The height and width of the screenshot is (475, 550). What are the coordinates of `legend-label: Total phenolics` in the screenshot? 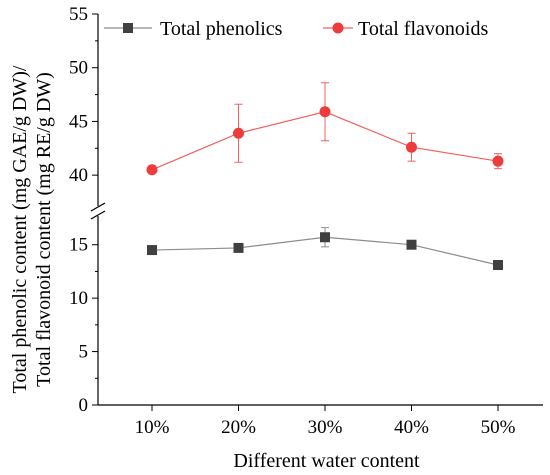 It's located at (221, 29).